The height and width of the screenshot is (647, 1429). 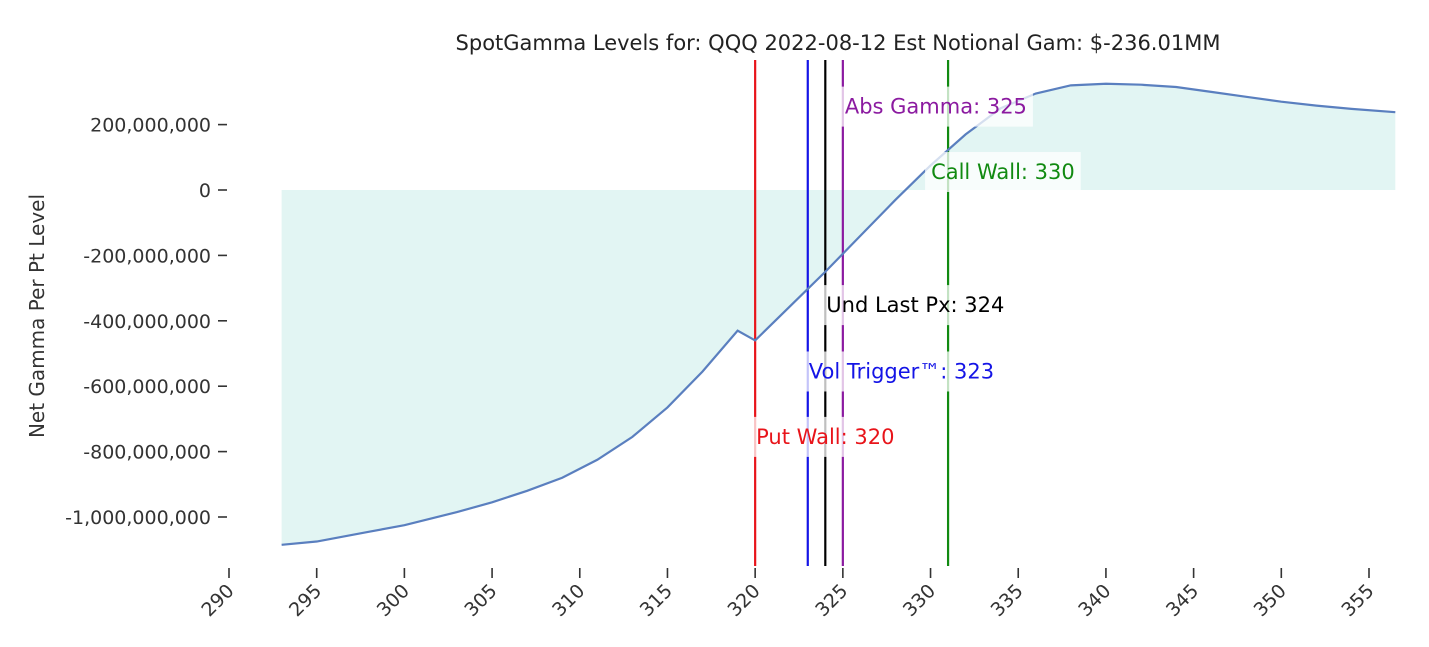 I want to click on y-tick-label: -200,000,000, so click(x=147, y=256).